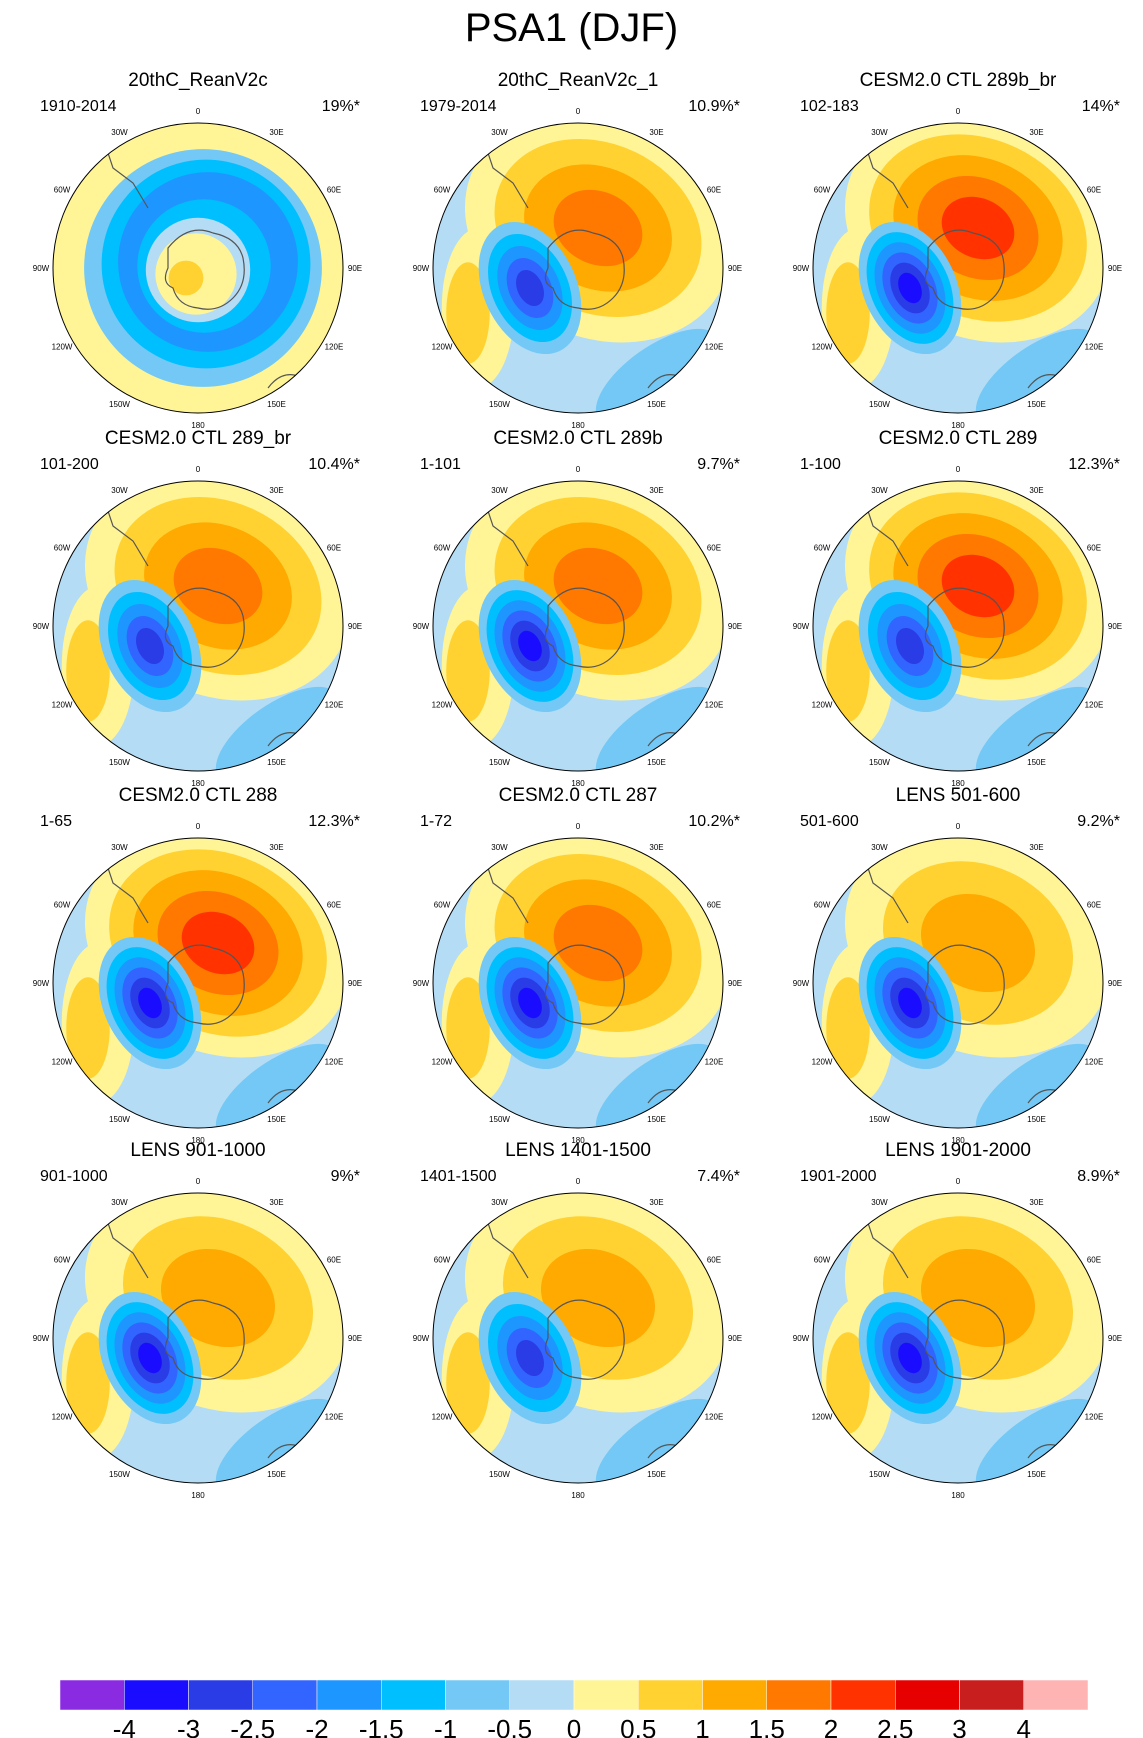  I want to click on map-boundary, so click(198, 983).